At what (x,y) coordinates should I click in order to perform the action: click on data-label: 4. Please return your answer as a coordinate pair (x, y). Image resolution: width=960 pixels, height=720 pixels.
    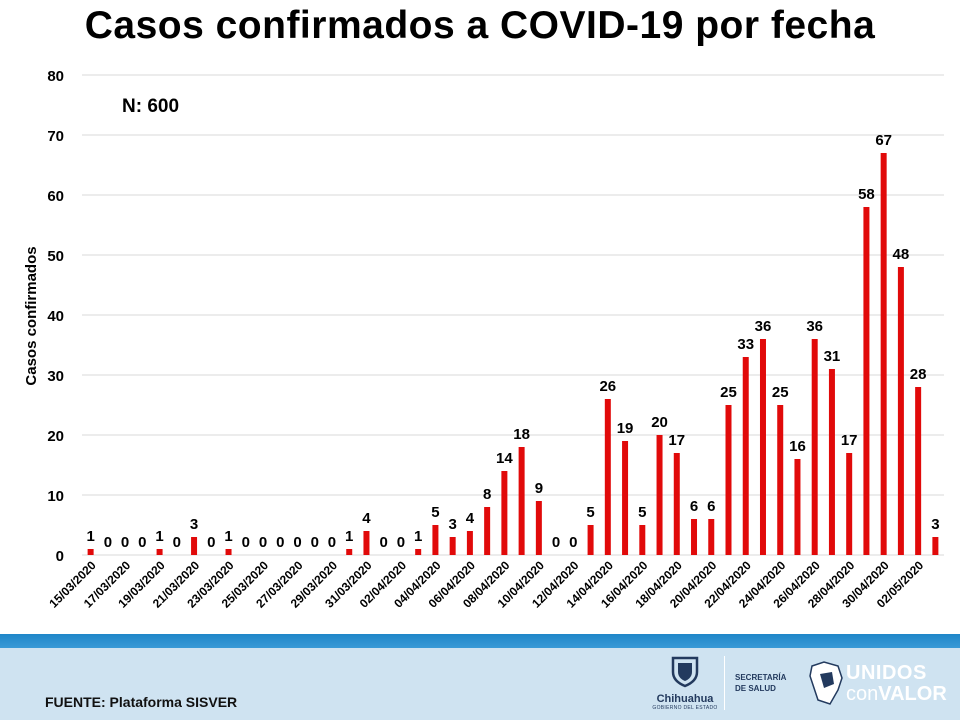
    Looking at the image, I should click on (366, 518).